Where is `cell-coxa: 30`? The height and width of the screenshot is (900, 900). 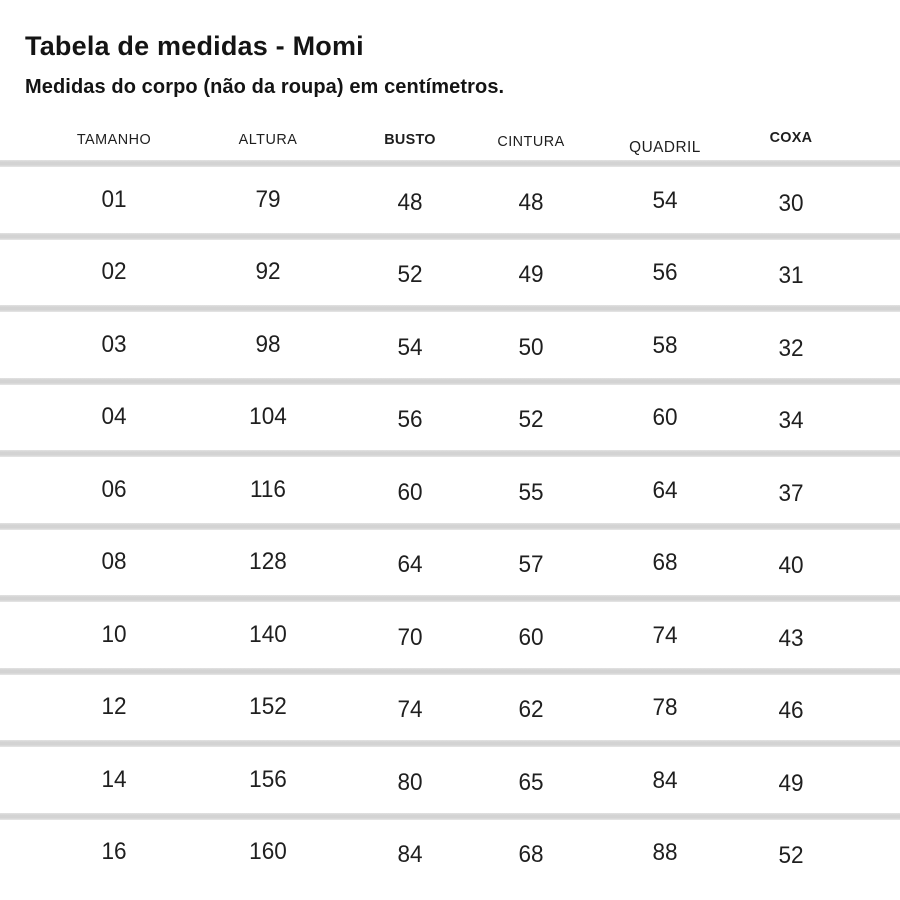
cell-coxa: 30 is located at coordinates (791, 203).